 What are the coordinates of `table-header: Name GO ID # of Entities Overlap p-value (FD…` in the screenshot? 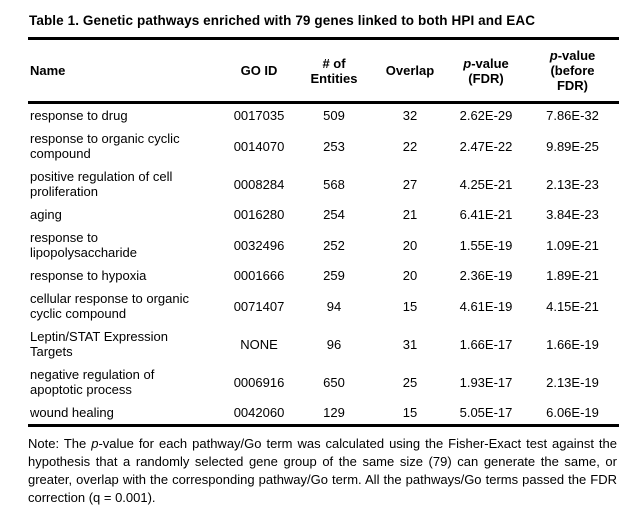 It's located at (323, 71).